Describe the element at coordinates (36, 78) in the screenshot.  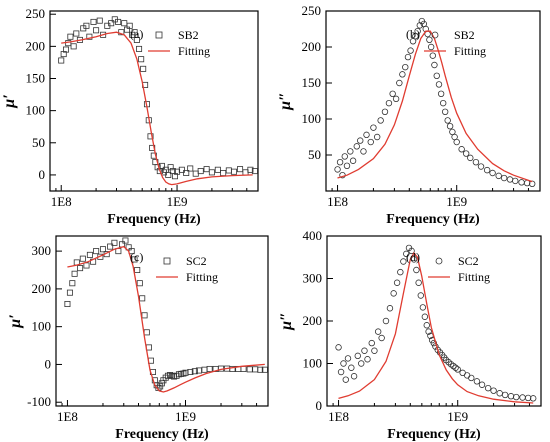
I see `y-tick-label: 150` at that location.